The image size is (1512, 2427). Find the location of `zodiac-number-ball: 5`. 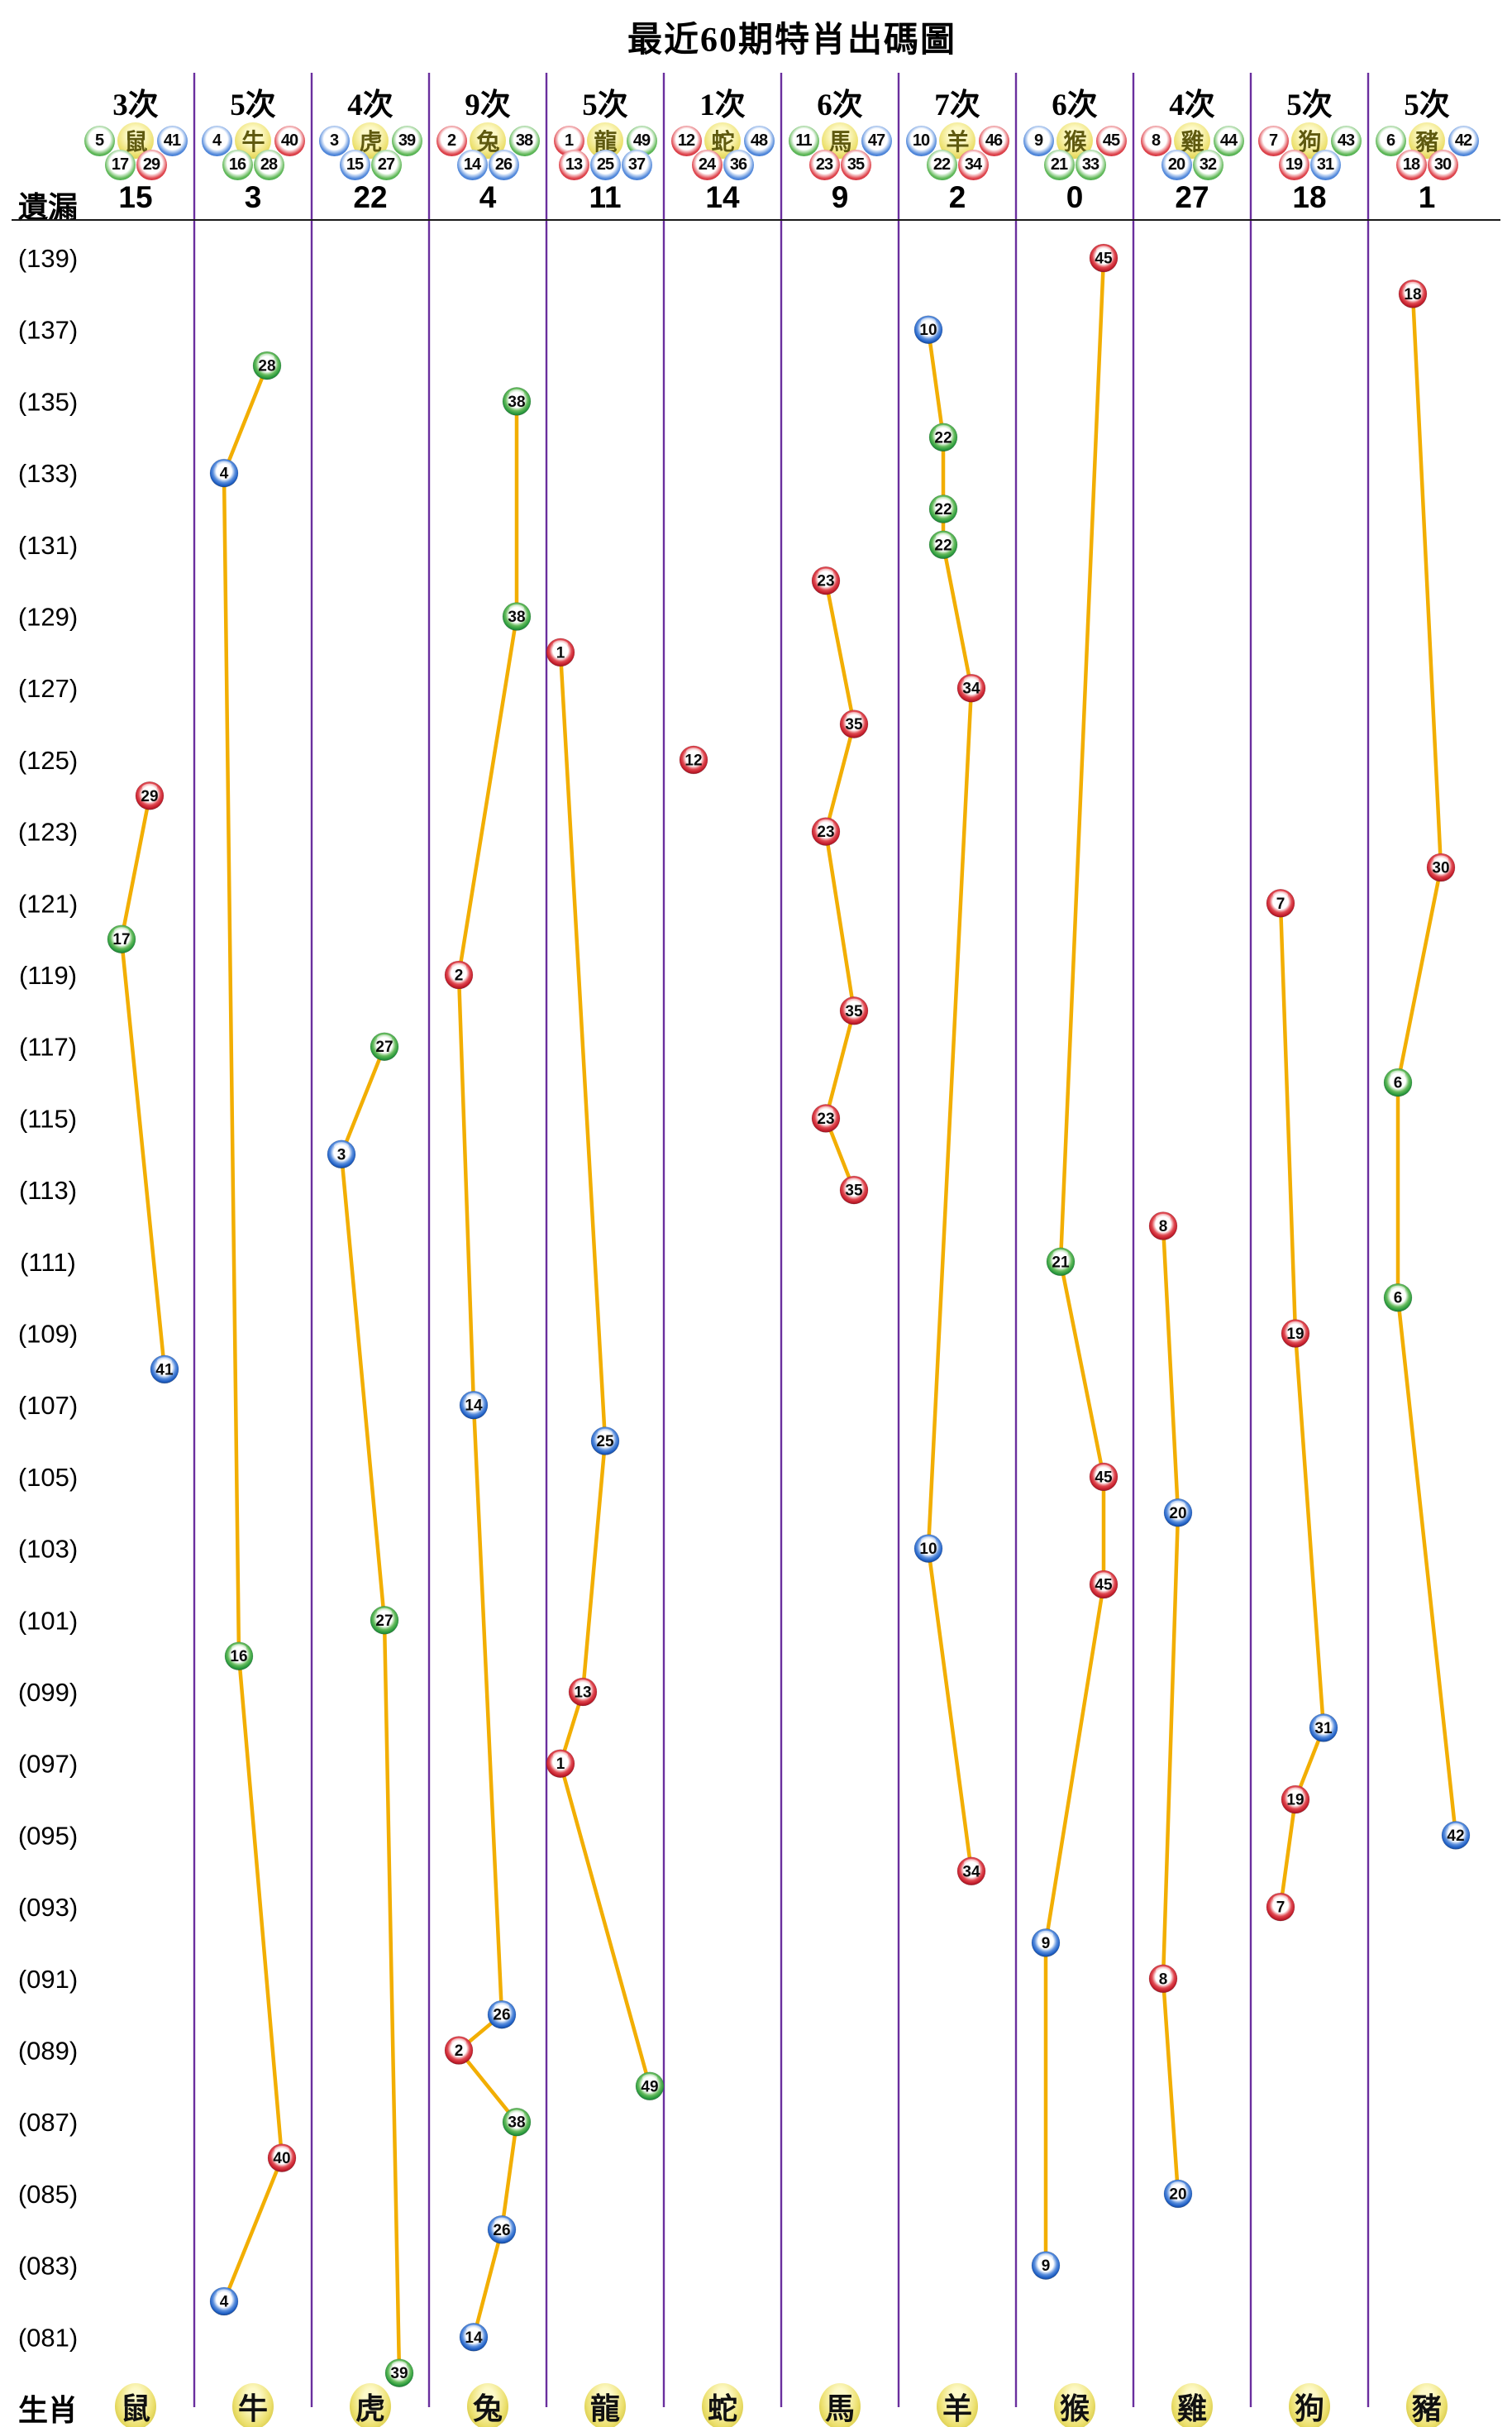

zodiac-number-ball: 5 is located at coordinates (99, 140).